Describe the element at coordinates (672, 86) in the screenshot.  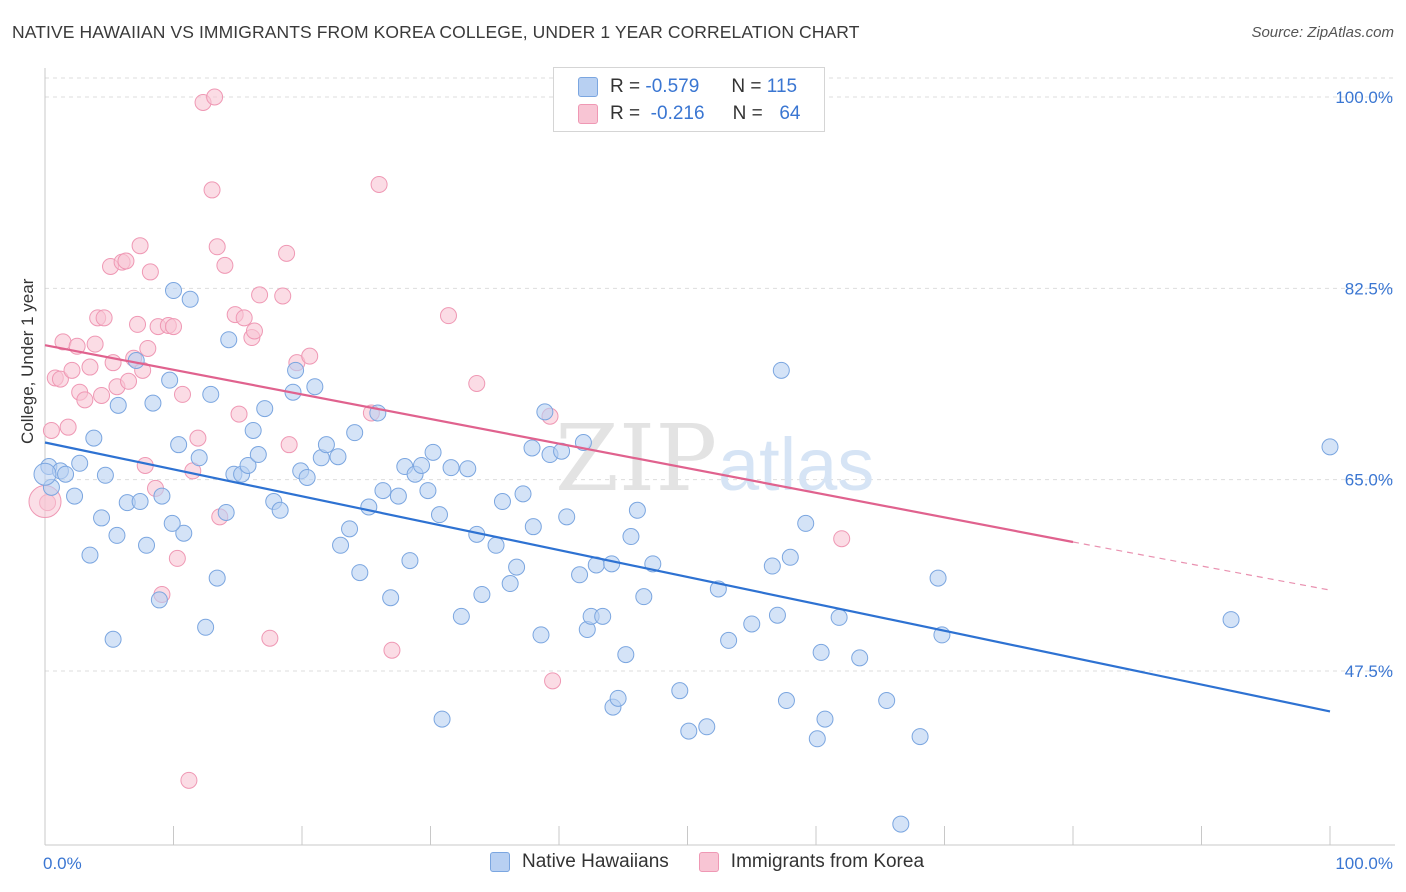
I see `r-value: -0.579` at that location.